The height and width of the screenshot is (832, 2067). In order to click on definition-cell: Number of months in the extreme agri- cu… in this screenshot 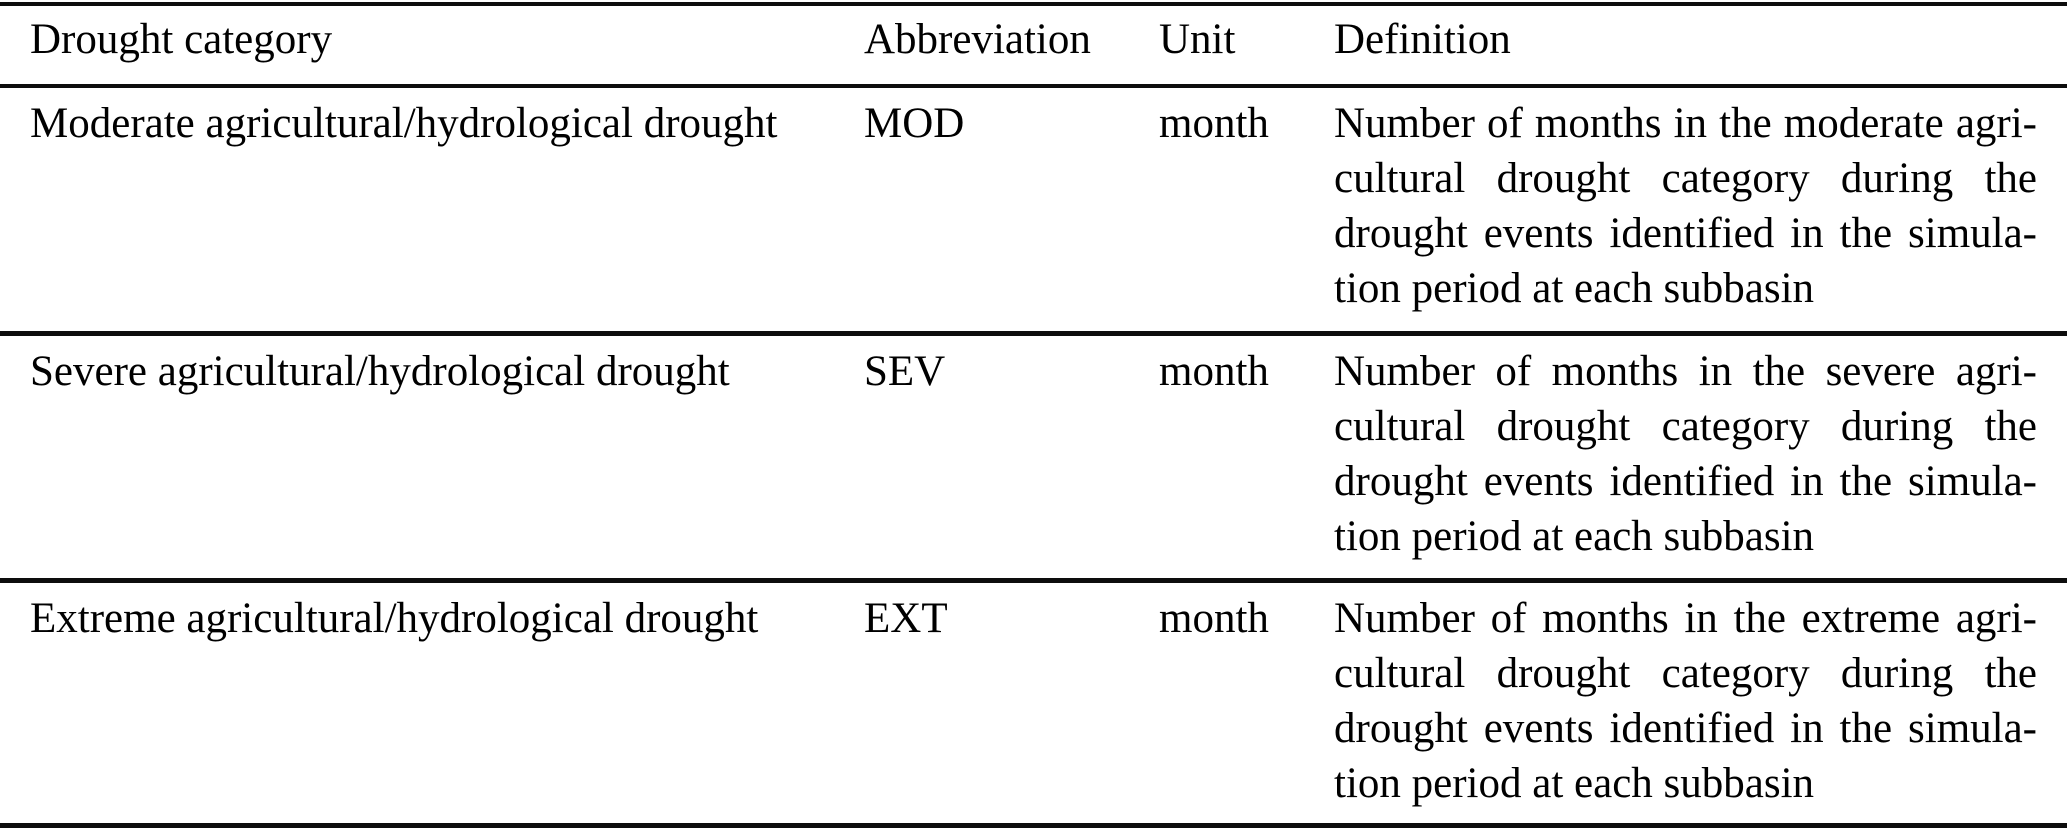, I will do `click(1685, 701)`.